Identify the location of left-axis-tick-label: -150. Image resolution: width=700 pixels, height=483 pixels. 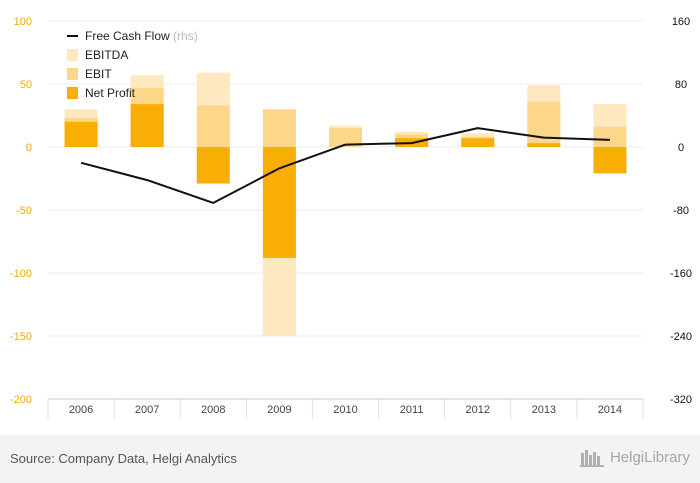
(21, 337).